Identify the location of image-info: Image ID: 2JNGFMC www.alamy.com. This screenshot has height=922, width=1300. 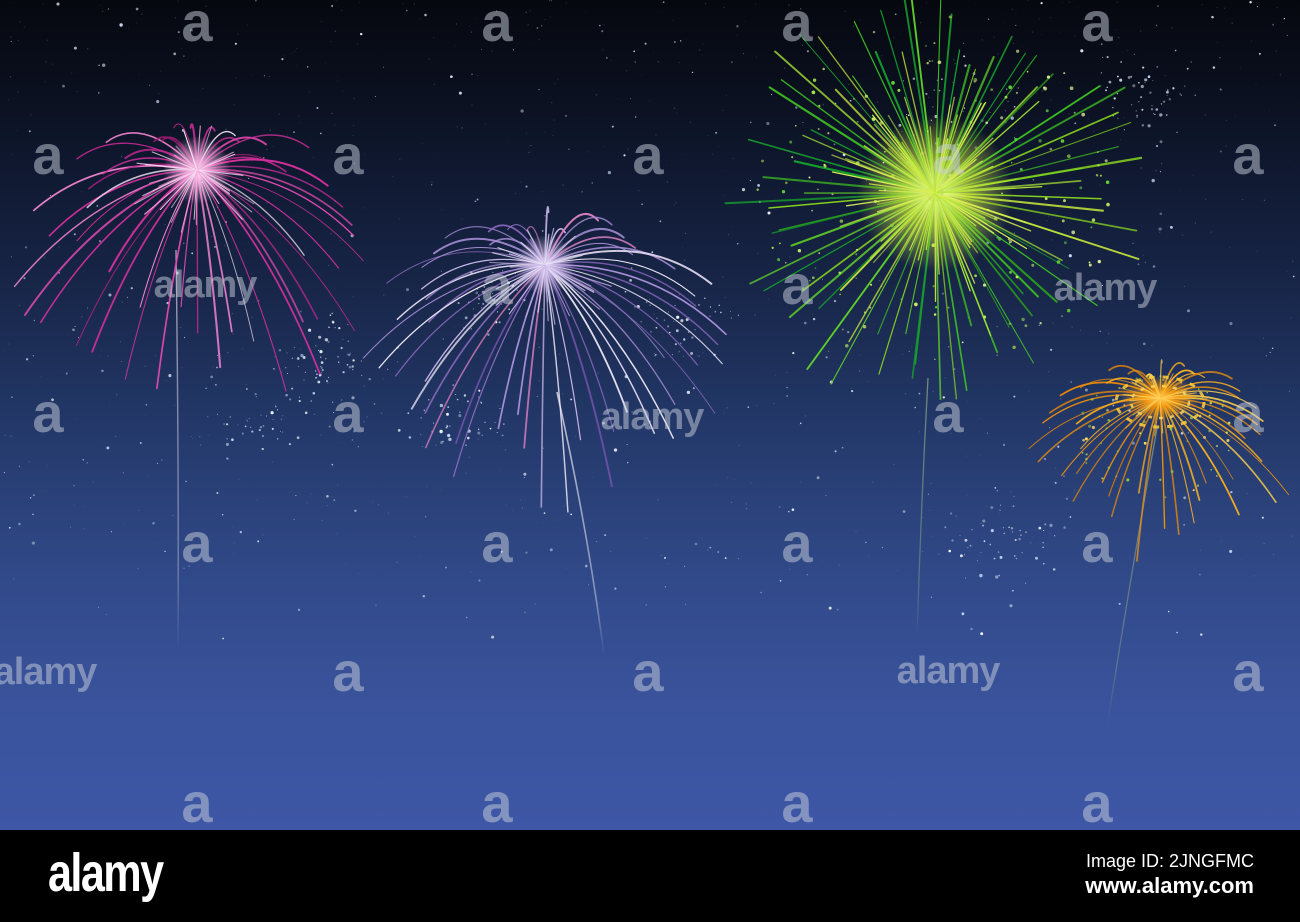
(1169, 874).